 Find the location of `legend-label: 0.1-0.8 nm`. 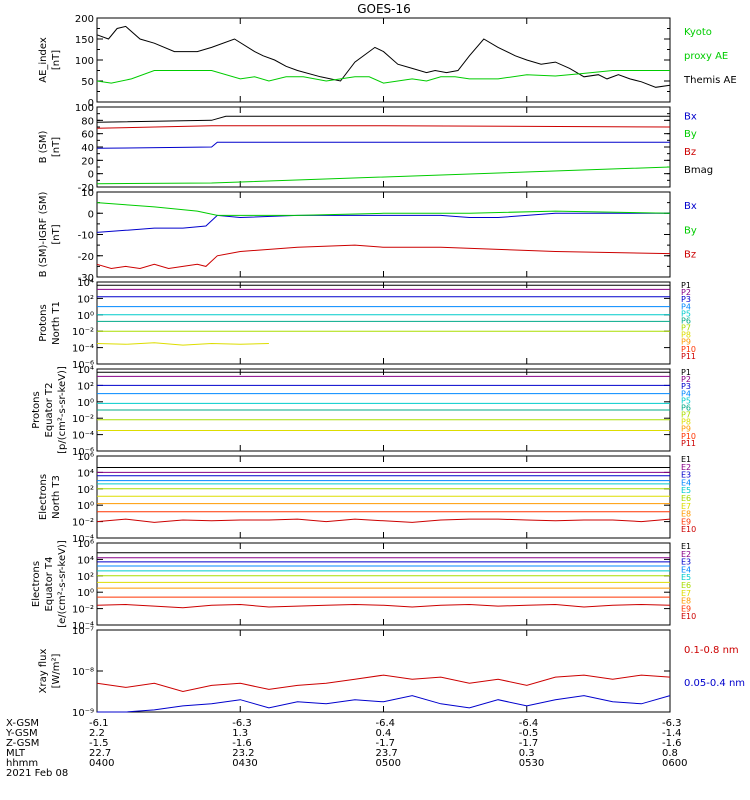

legend-label: 0.1-0.8 nm is located at coordinates (711, 650).